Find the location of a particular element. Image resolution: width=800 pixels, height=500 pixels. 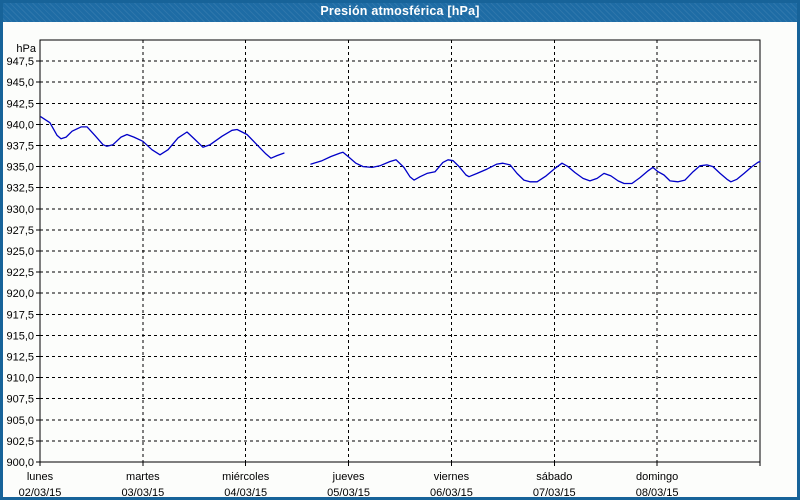

x-day-label: lunes is located at coordinates (40, 477).